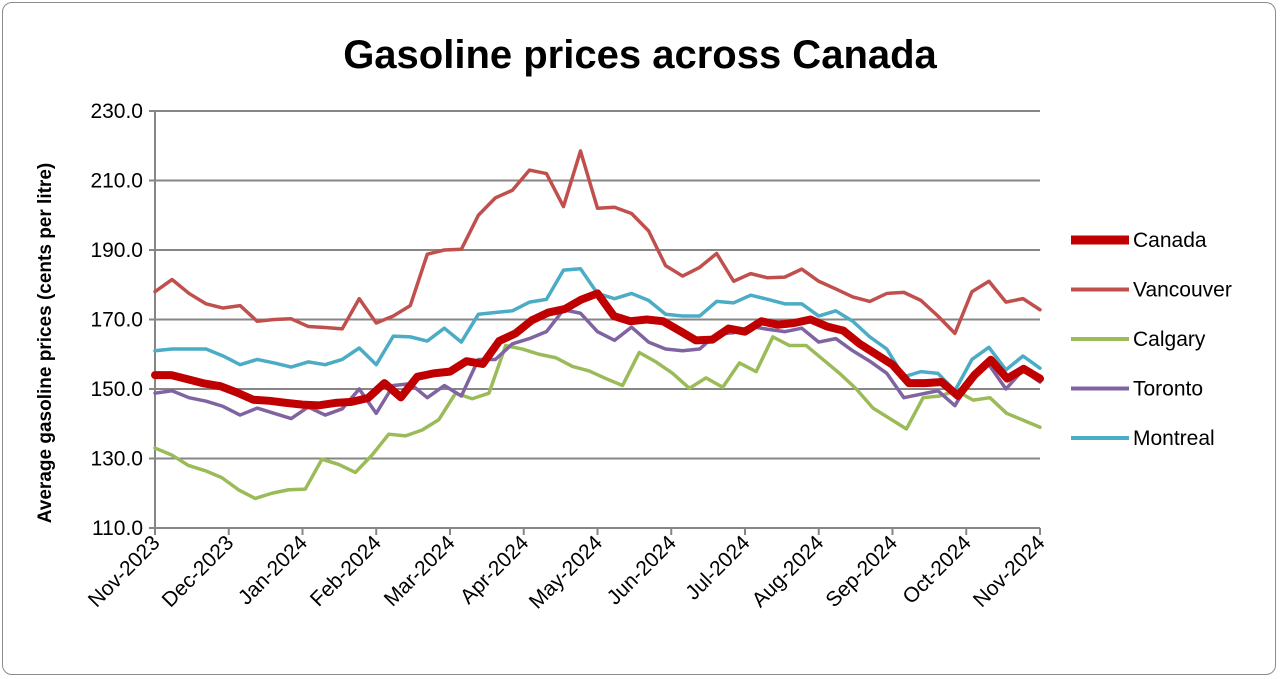 The image size is (1280, 679). I want to click on y-tick-label: 150.0, so click(116, 389).